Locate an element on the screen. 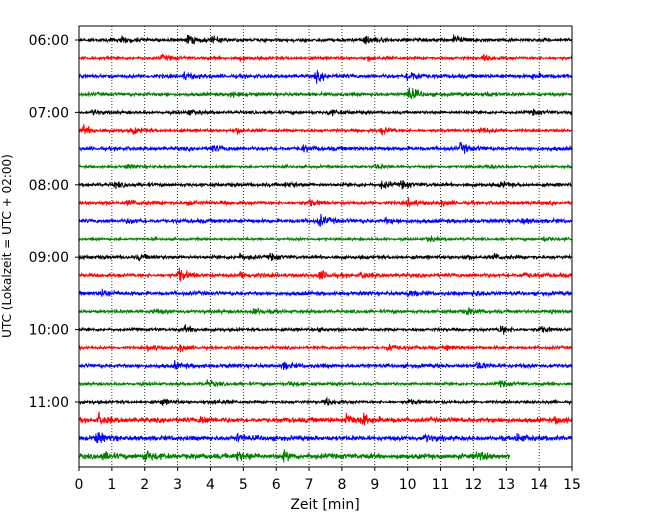 This screenshot has height=520, width=650. y-axis-label: UTC (Lokalzeit = UTC + 02:00) is located at coordinates (7, 246).